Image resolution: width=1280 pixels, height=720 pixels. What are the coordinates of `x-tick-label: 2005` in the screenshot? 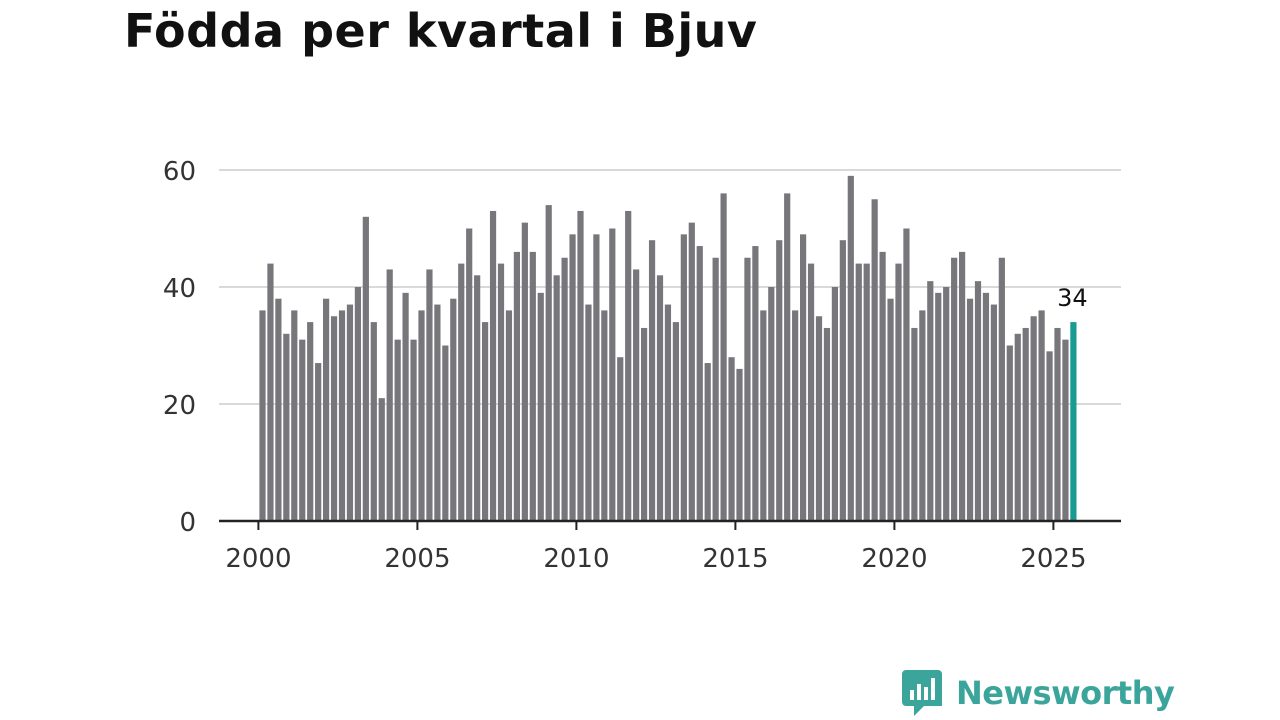 It's located at (417, 559).